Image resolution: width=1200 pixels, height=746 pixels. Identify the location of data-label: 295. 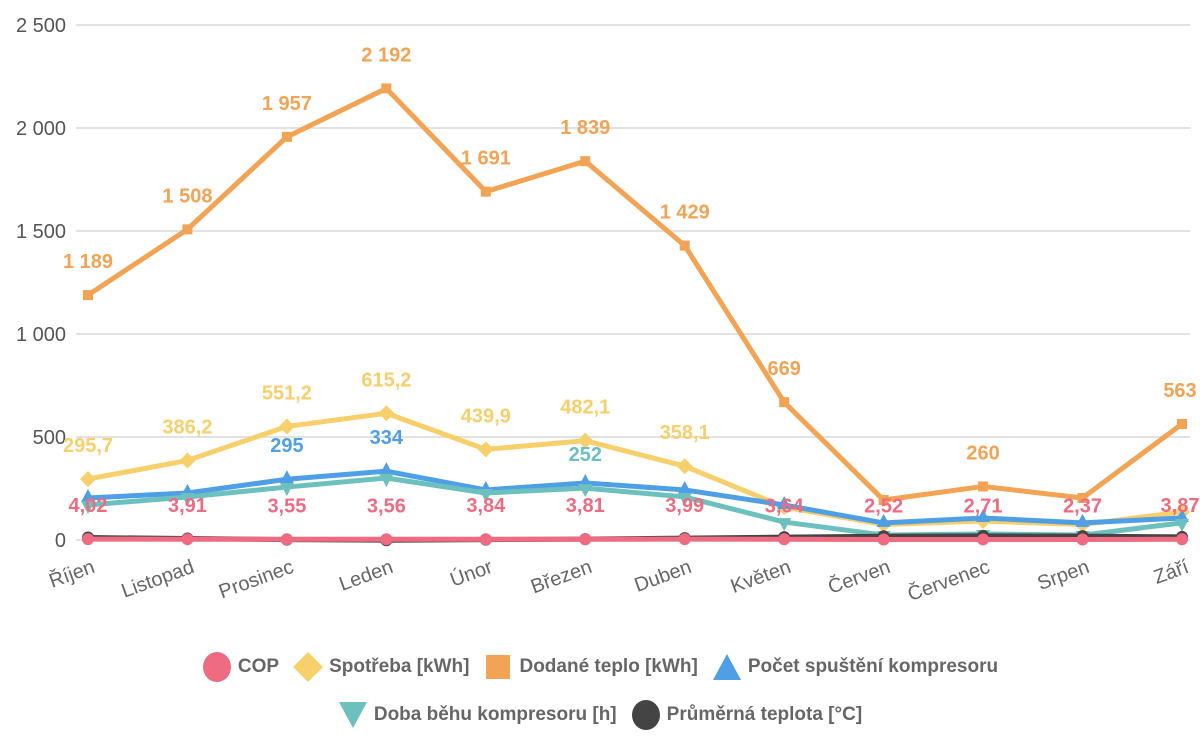
(286, 446).